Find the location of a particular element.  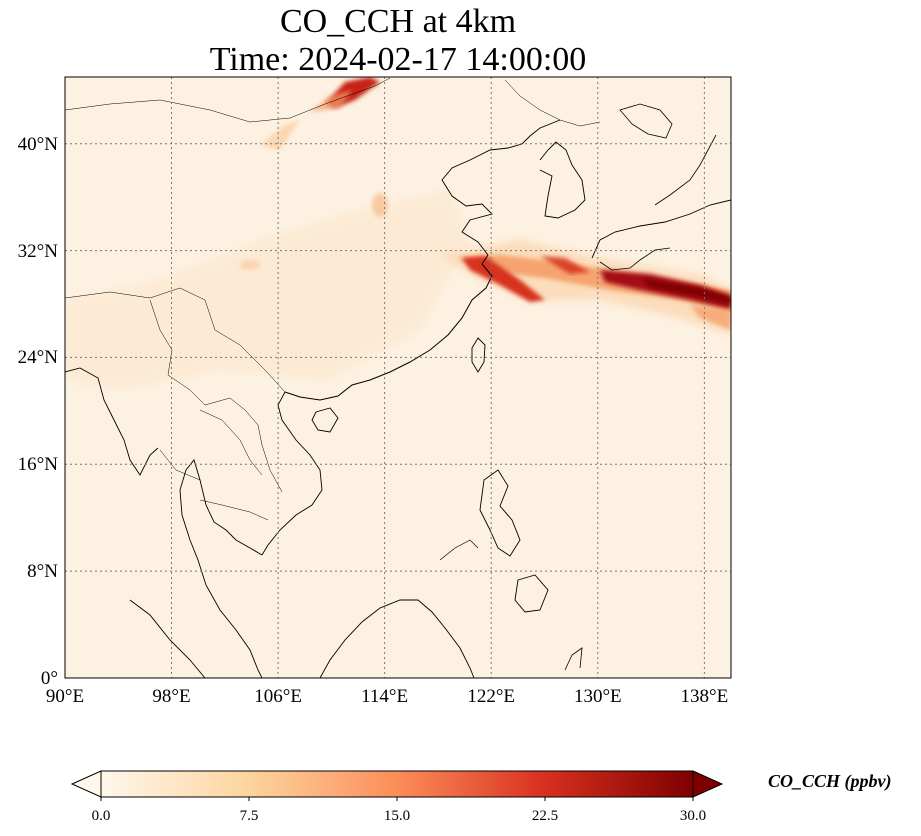

map-time-subtitle: Time: 2024-02-17 14:00:00 is located at coordinates (398, 59).